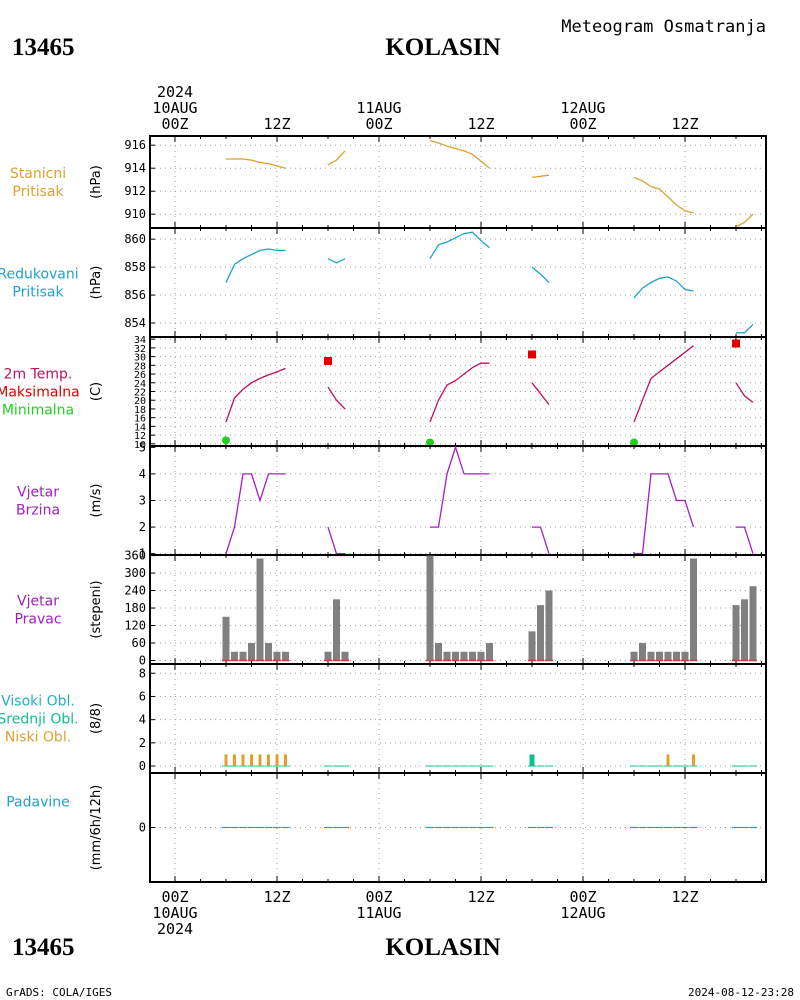 This screenshot has width=800, height=1000. I want to click on y-tick-label: 20, so click(140, 401).